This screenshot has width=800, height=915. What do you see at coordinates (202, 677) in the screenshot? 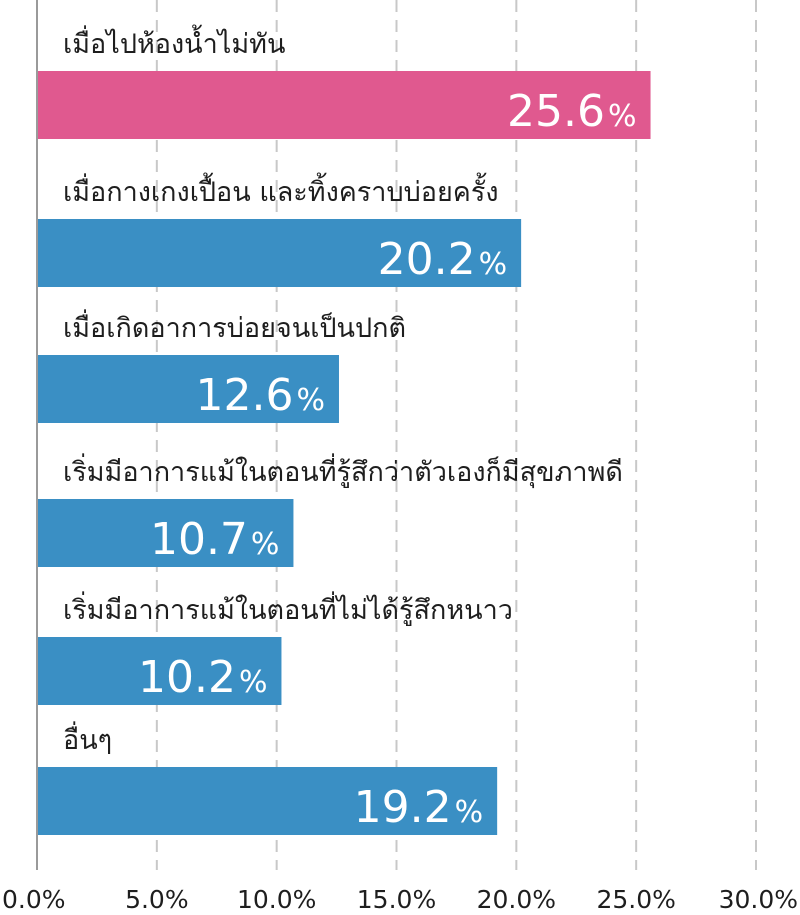
I see `value-label: 10.2%` at bounding box center [202, 677].